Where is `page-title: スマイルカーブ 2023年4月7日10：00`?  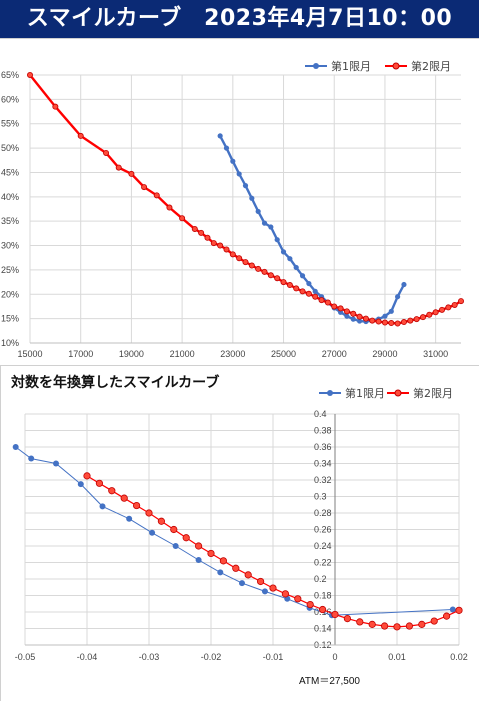
page-title: スマイルカーブ 2023年4月7日10：00 is located at coordinates (239, 19).